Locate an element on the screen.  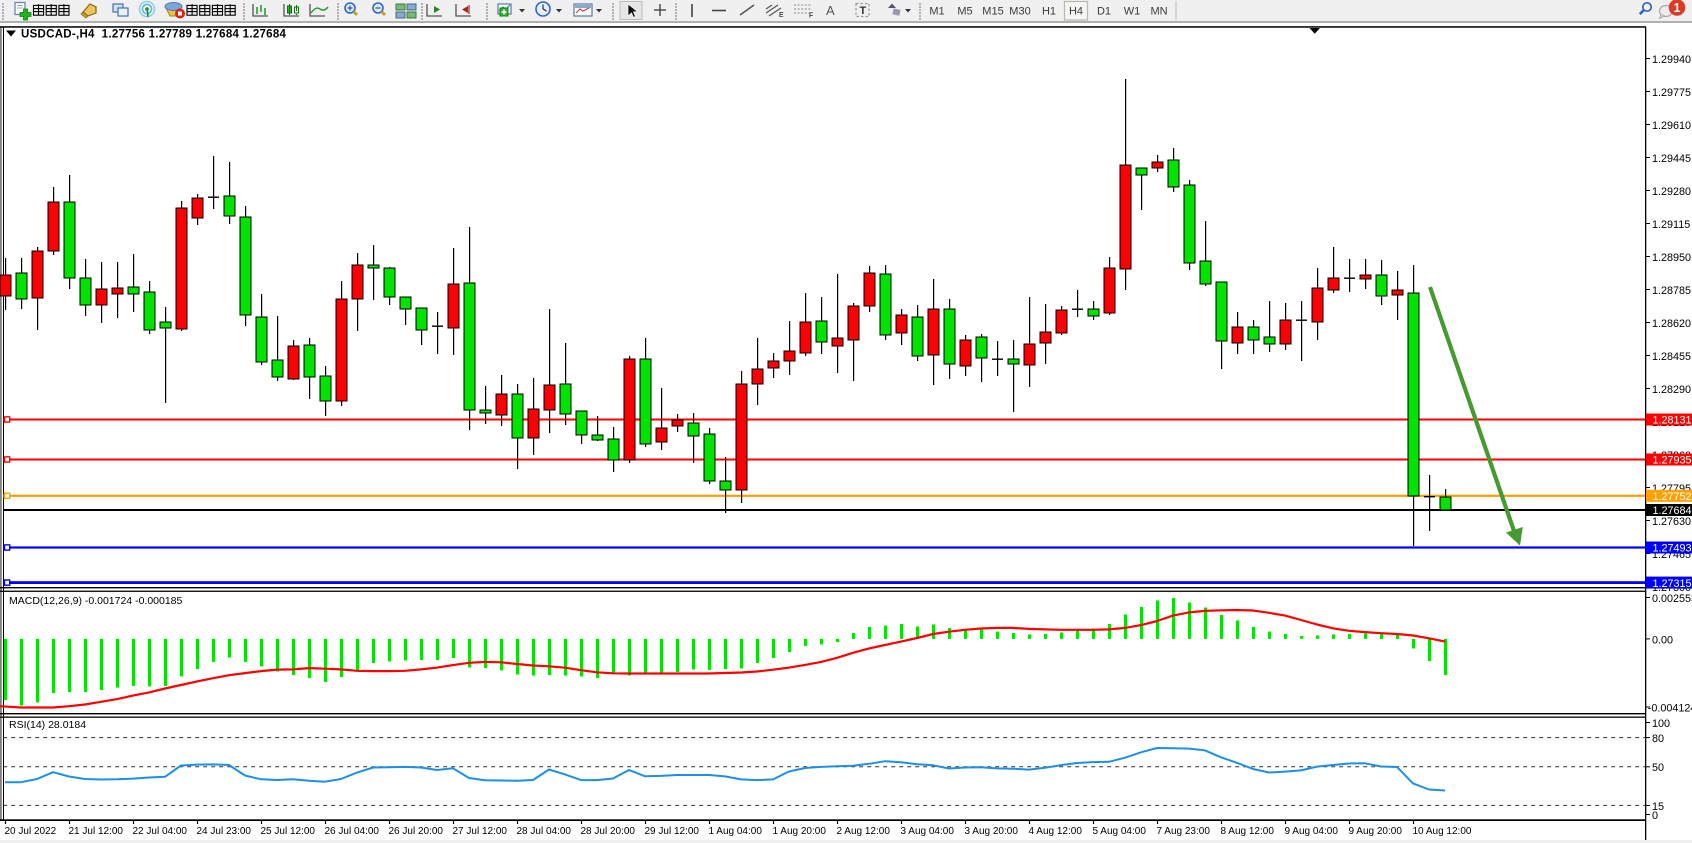
svg-text: 28 Jul 20:00 is located at coordinates (608, 831).